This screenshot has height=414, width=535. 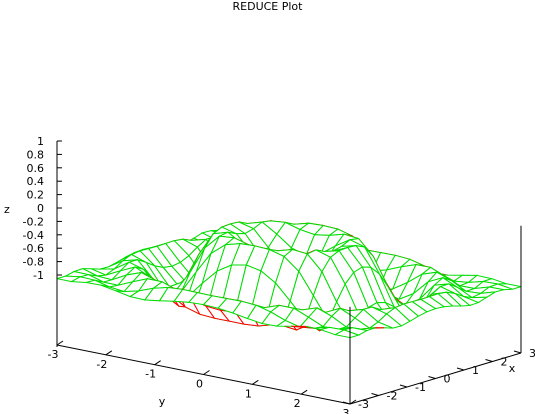 What do you see at coordinates (36, 168) in the screenshot?
I see `z-tick-label: 0.6` at bounding box center [36, 168].